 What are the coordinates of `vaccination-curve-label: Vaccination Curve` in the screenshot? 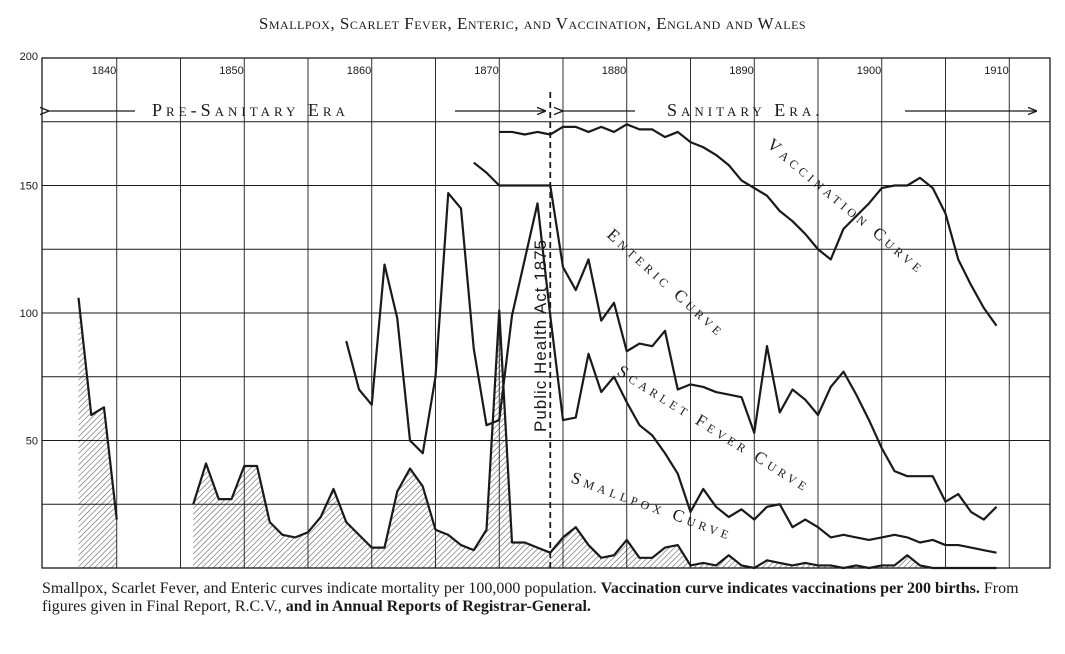 It's located at (846, 207).